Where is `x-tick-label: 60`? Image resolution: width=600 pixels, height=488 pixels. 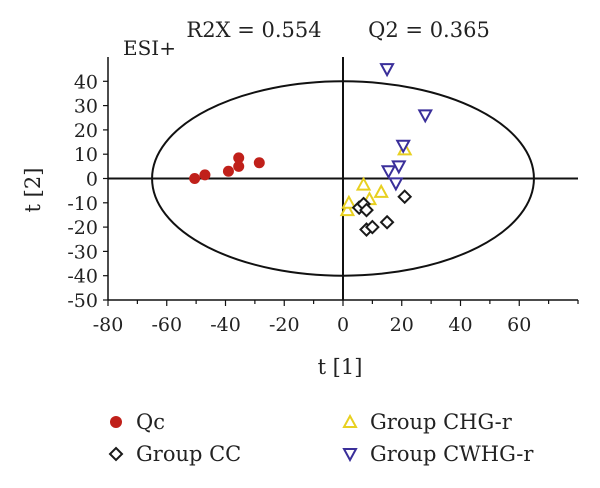 x-tick-label: 60 is located at coordinates (519, 325).